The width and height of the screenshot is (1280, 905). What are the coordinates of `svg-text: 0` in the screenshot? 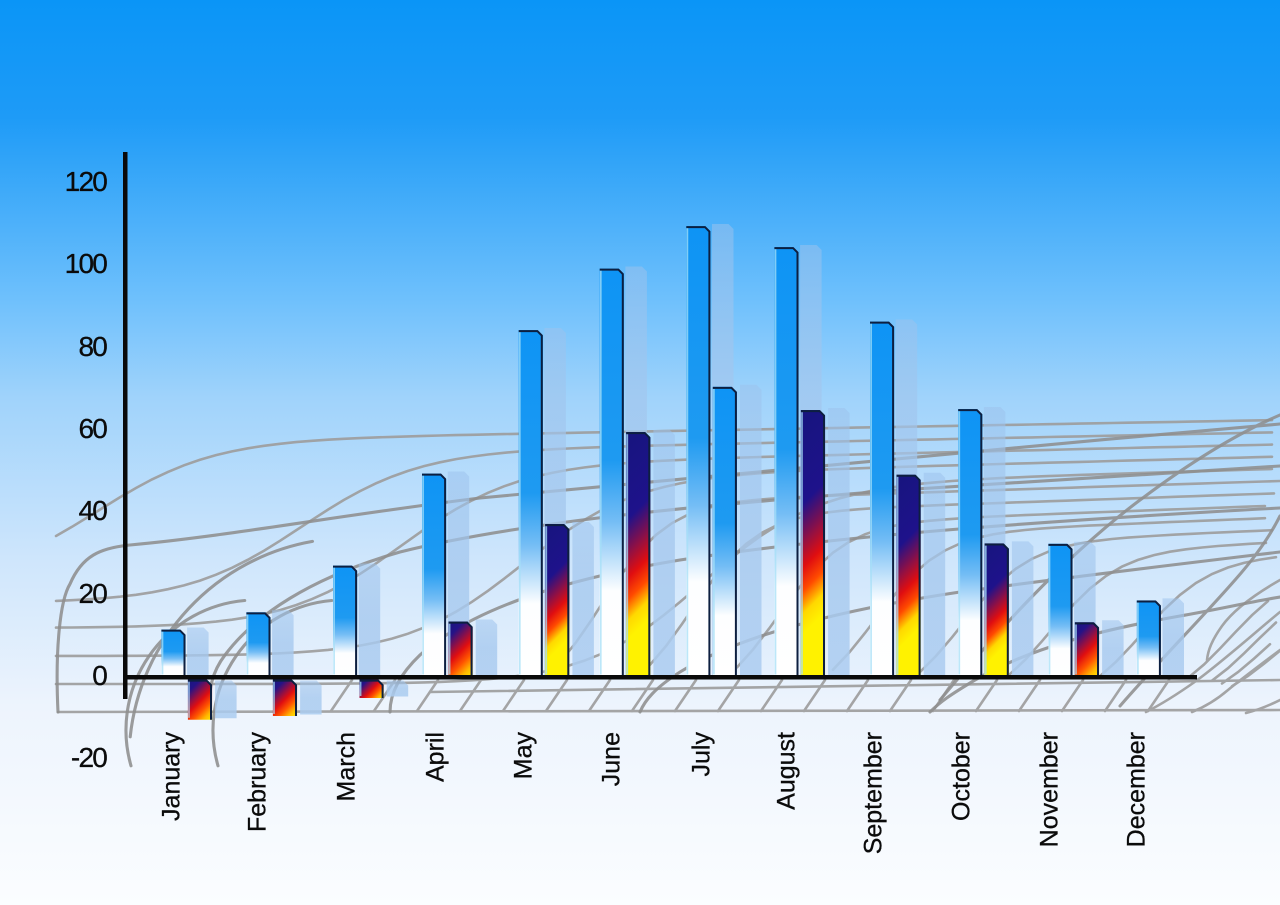 It's located at (99, 675).